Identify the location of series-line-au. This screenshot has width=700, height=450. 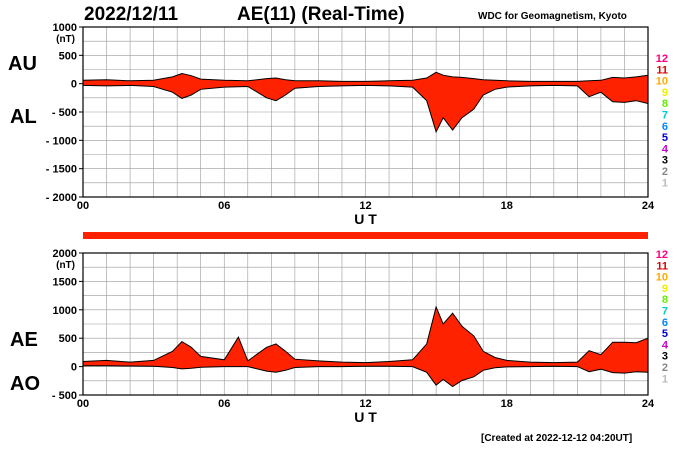
(365, 76).